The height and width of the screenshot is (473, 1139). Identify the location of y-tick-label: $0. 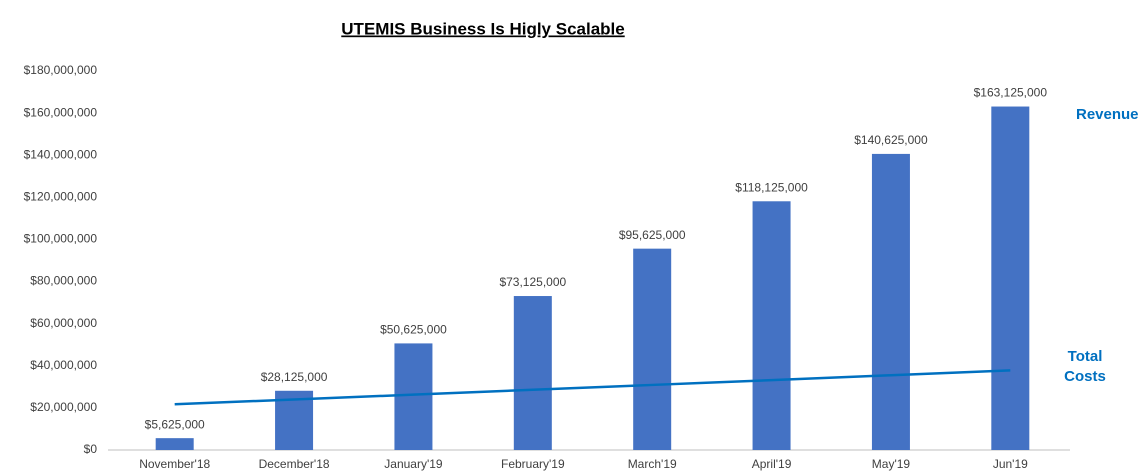
(91, 449).